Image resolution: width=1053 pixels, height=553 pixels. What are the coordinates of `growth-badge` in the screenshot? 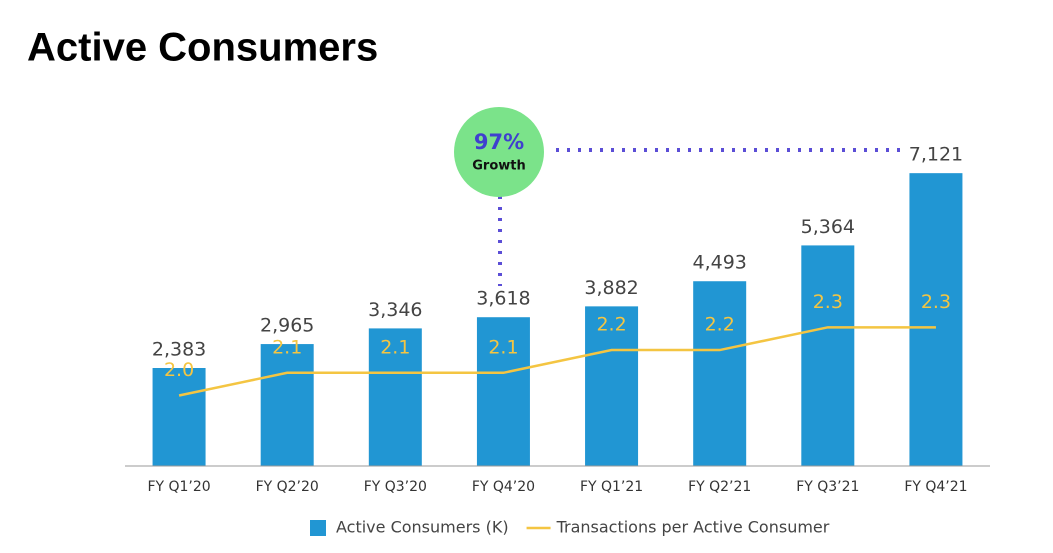 It's located at (499, 152).